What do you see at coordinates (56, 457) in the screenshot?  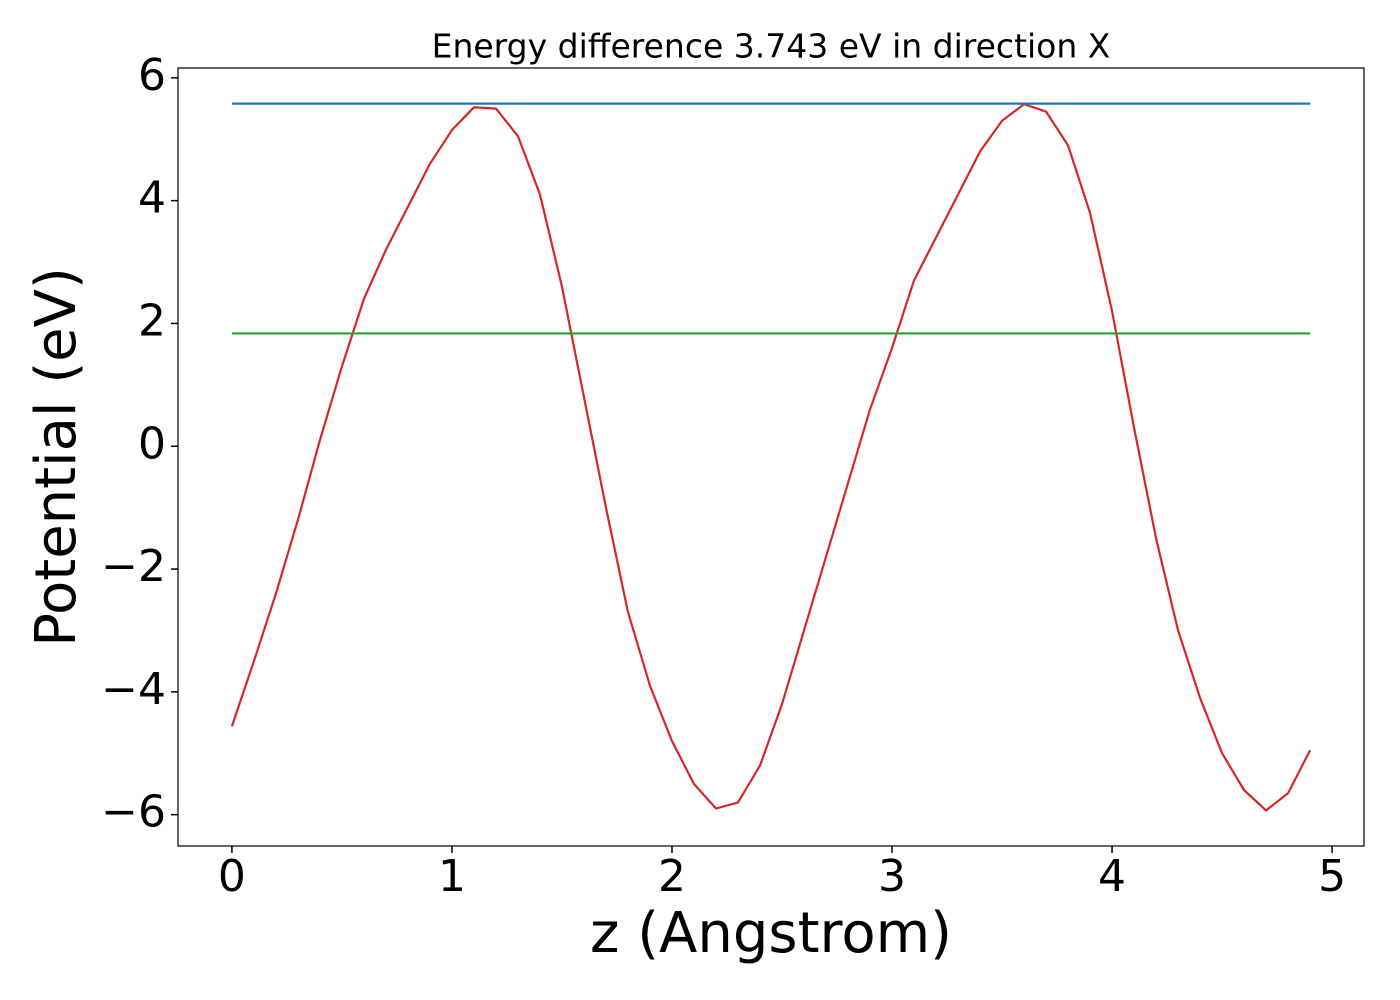 I see `y-axis-label: Potential (eV)` at bounding box center [56, 457].